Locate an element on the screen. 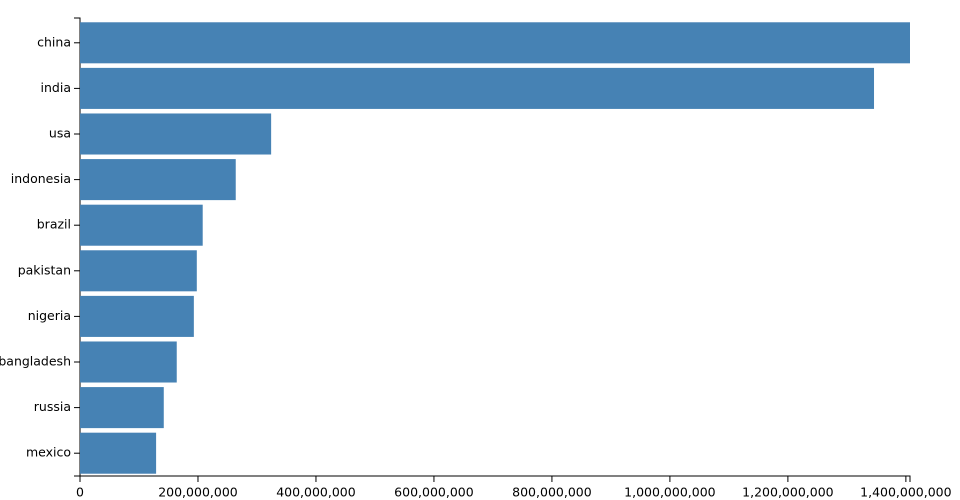 This screenshot has height=500, width=960. x-axis-line is located at coordinates (495, 478).